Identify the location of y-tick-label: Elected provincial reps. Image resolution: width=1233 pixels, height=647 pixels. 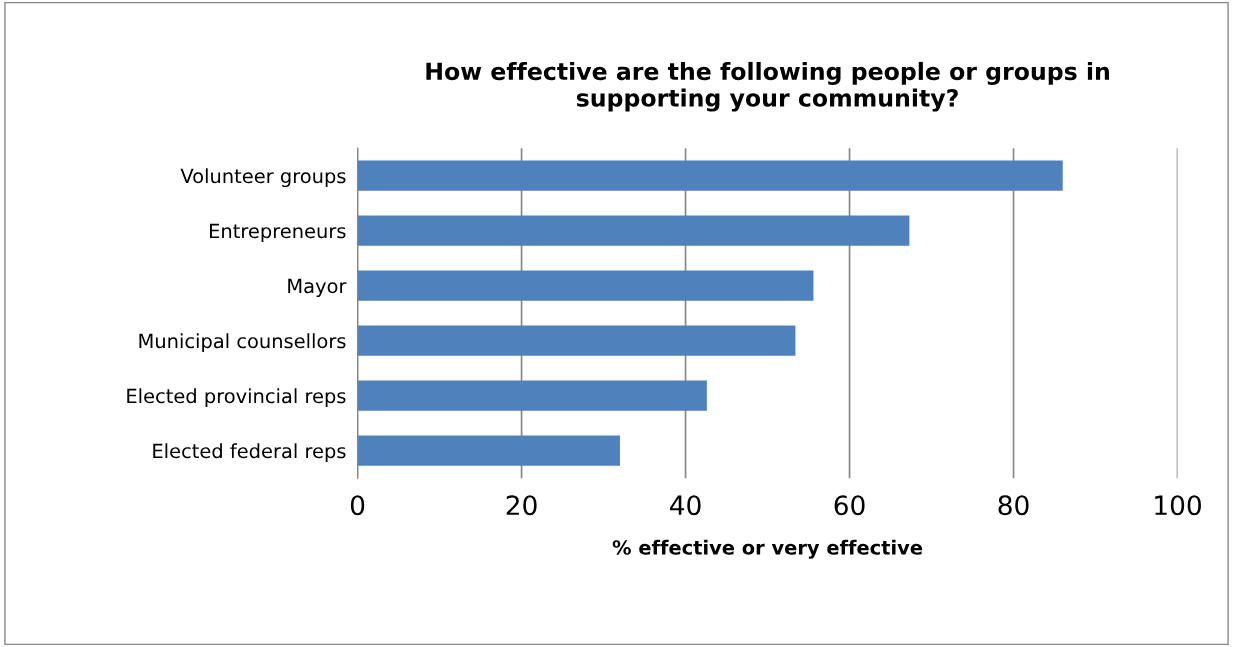
(236, 398).